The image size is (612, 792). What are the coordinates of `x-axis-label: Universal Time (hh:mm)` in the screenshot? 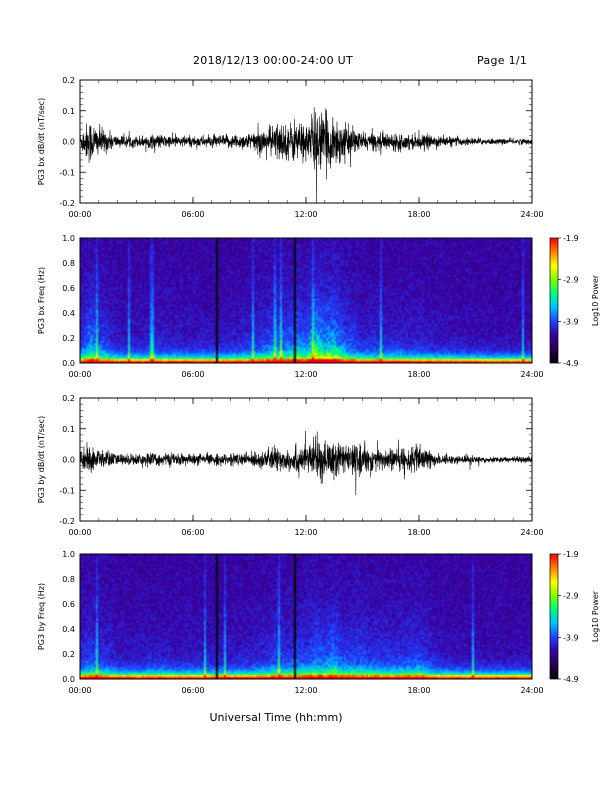 It's located at (276, 717).